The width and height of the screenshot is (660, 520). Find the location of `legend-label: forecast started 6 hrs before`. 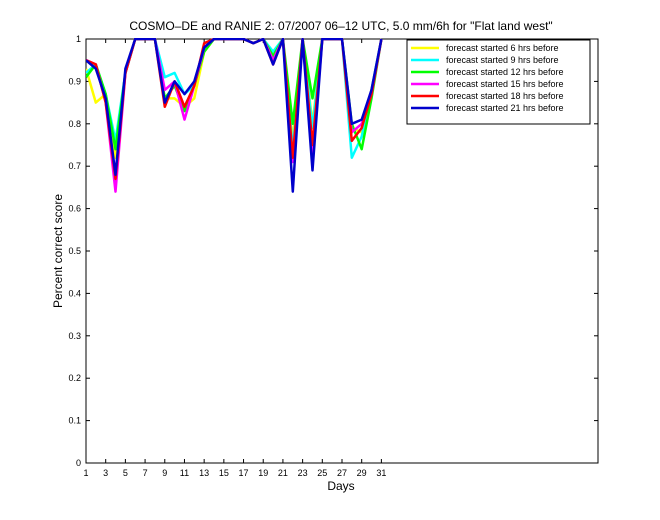

legend-label: forecast started 6 hrs before is located at coordinates (502, 48).